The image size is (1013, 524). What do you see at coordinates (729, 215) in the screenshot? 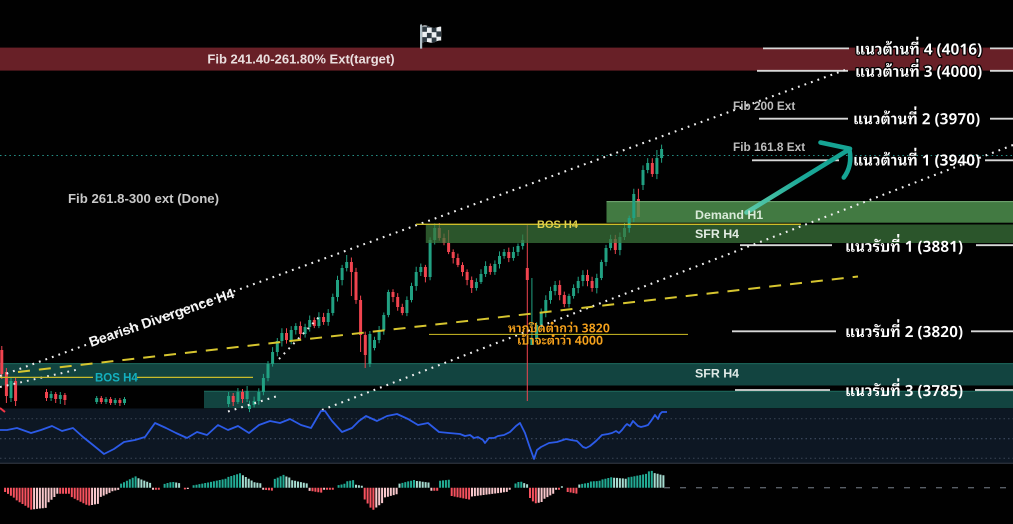
I see `svg-text: Demand H1` at bounding box center [729, 215].